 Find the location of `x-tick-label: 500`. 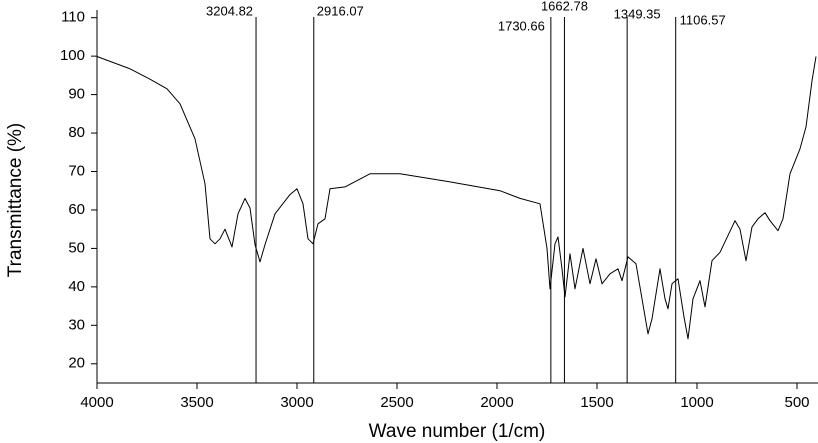

x-tick-label: 500 is located at coordinates (796, 402).